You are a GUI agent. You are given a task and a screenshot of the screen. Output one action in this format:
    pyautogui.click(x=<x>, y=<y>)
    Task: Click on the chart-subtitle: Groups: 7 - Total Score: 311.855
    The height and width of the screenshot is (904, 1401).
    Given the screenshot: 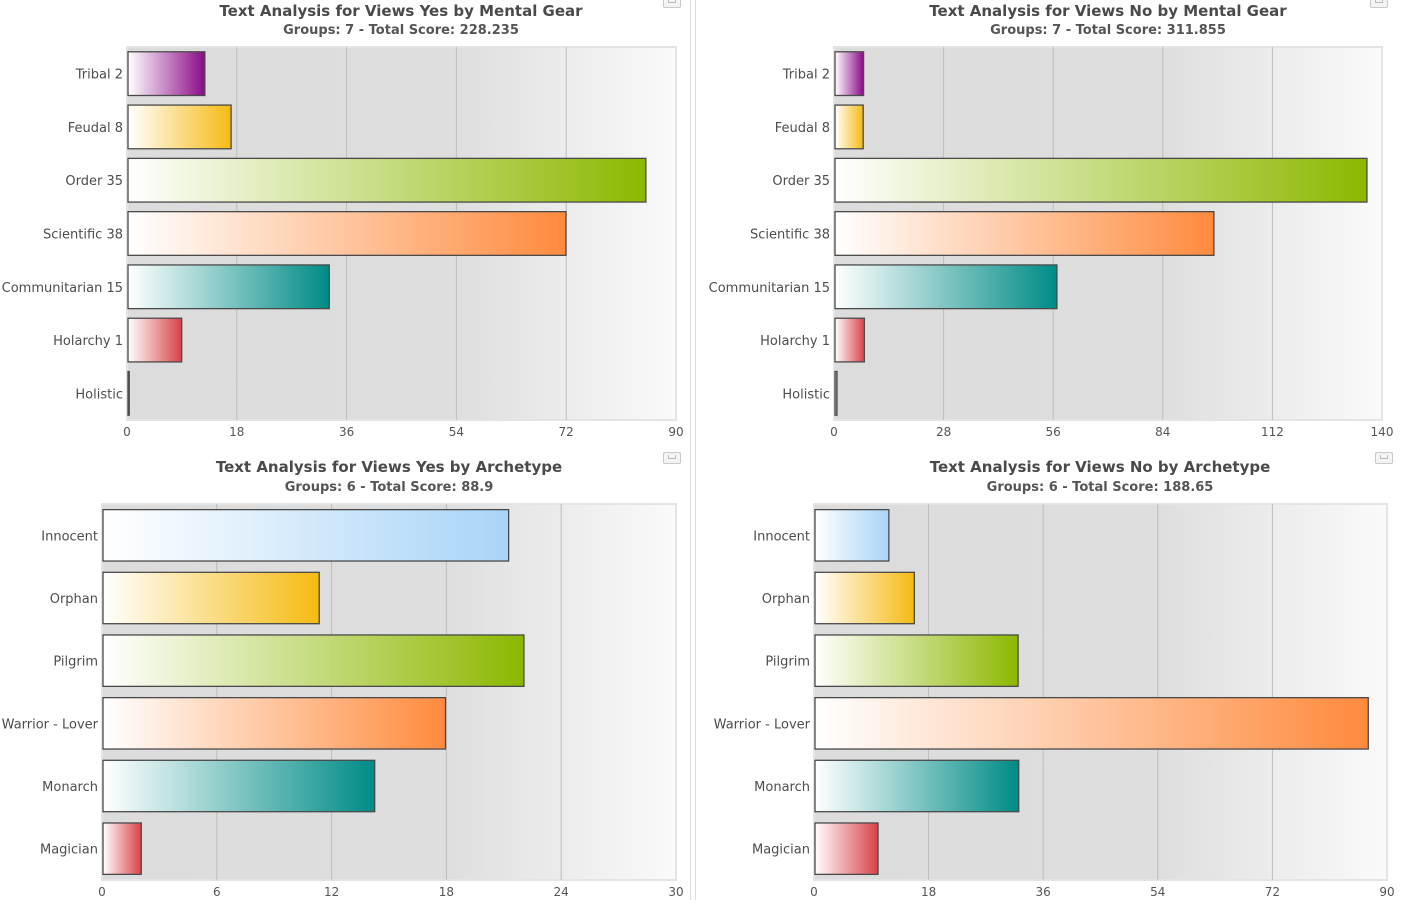 What is the action you would take?
    pyautogui.click(x=1108, y=30)
    